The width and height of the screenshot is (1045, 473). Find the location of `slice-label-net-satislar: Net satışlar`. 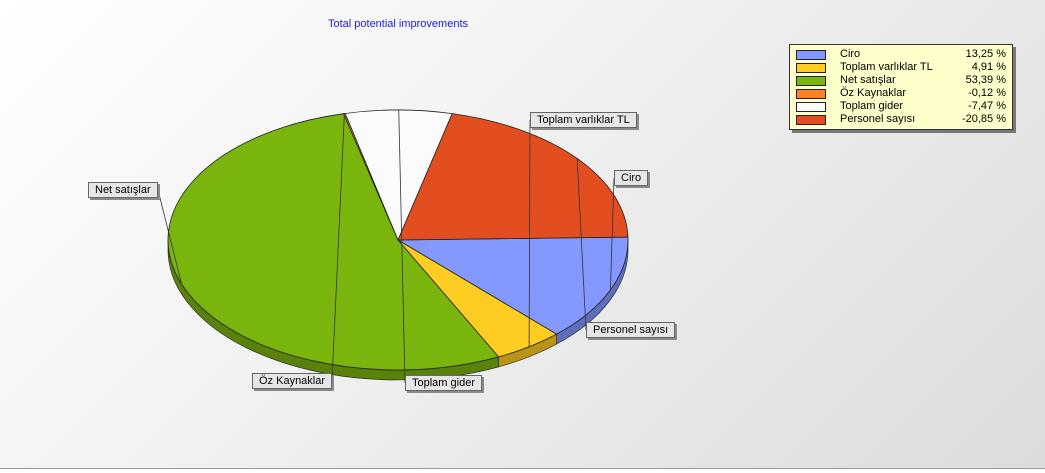

slice-label-net-satislar: Net satışlar is located at coordinates (123, 190).